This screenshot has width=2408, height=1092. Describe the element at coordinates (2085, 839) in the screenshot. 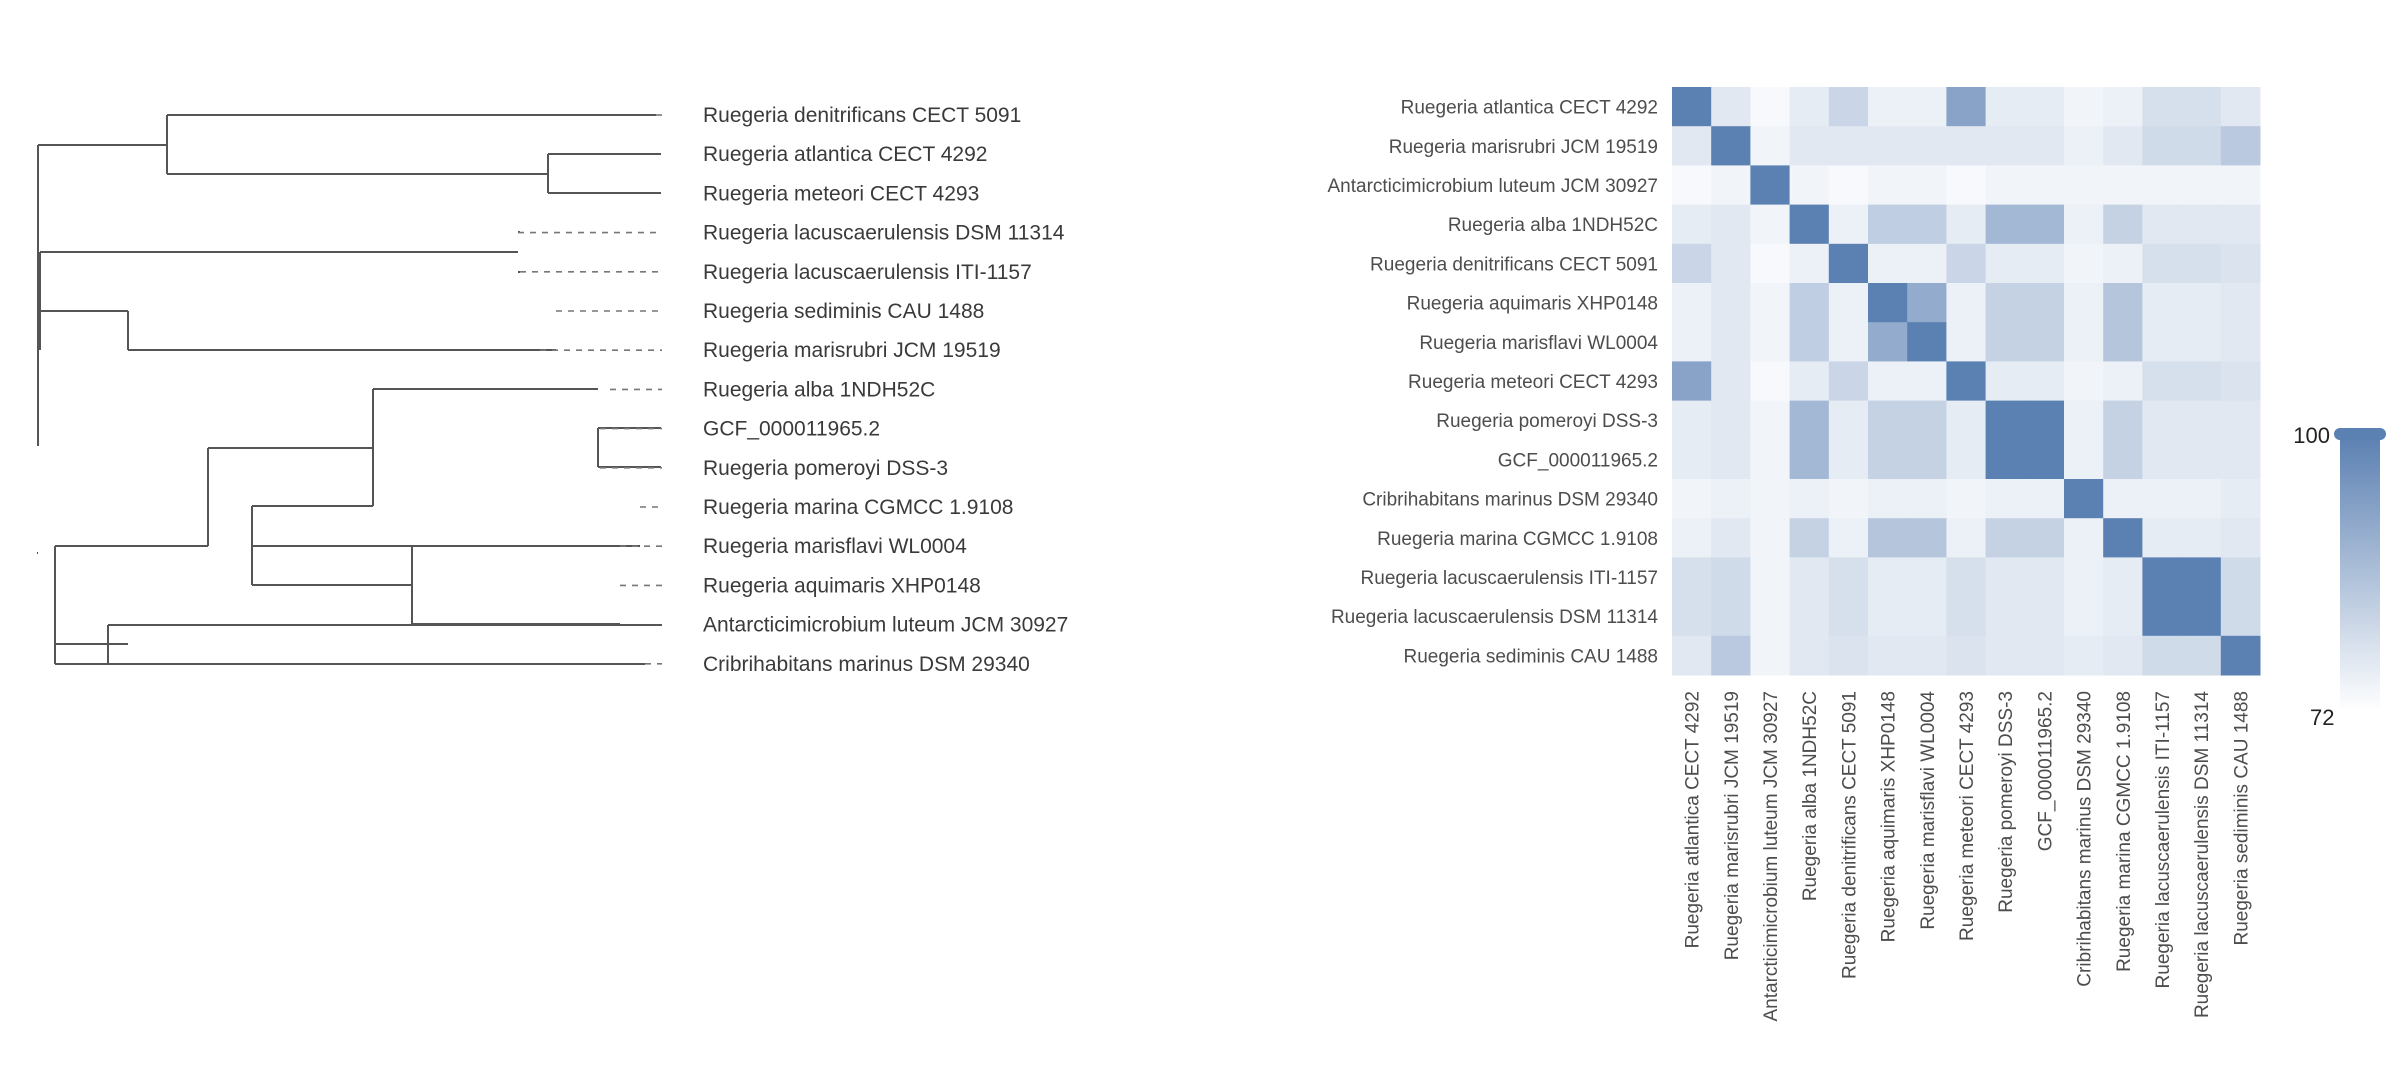

I see `heatmap-column-label: Cribrihabitans marinus DSM 29340` at that location.